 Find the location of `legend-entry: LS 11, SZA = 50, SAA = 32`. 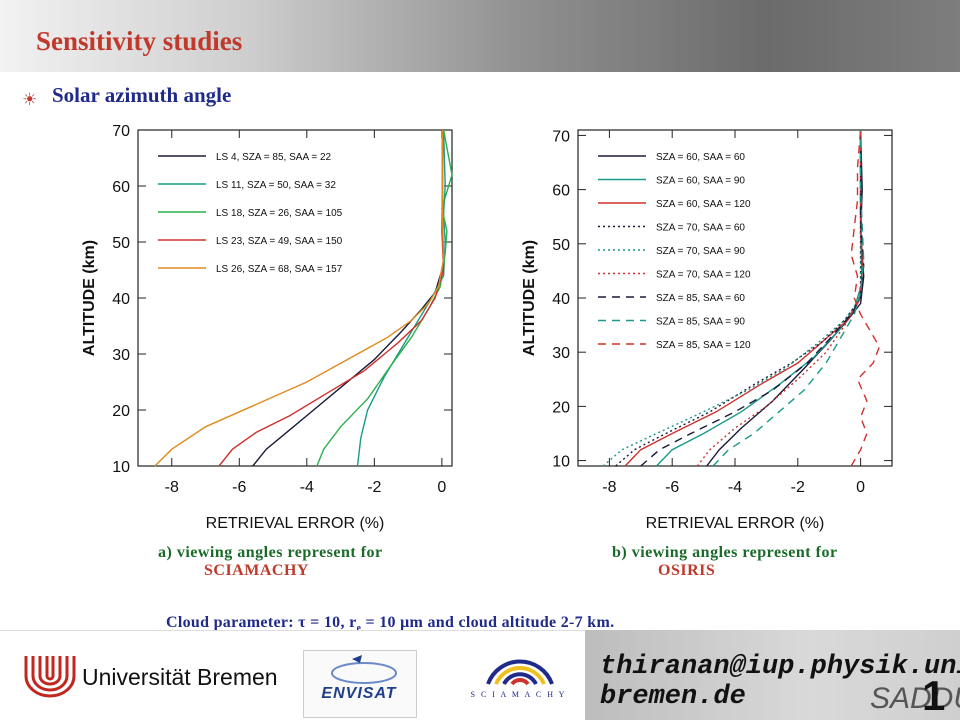

legend-entry: LS 11, SZA = 50, SAA = 32 is located at coordinates (276, 185).